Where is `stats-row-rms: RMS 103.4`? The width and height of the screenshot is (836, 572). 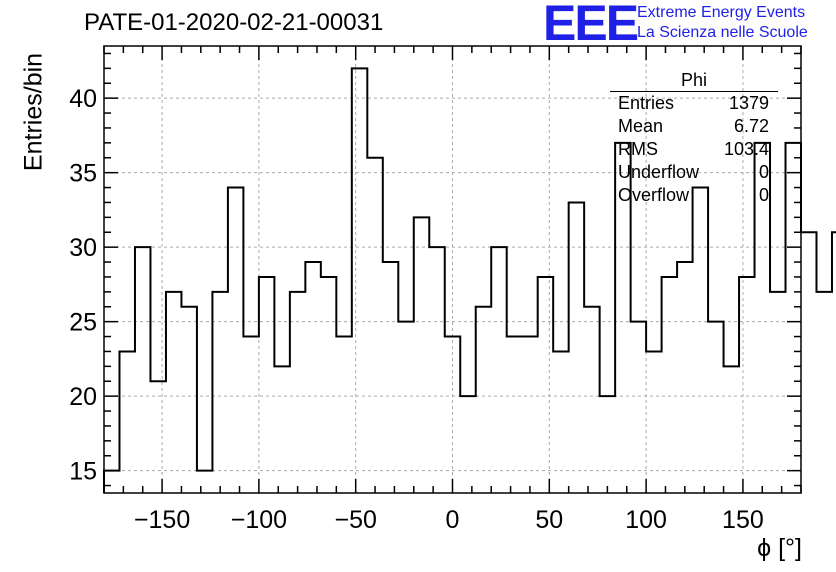
stats-row-rms: RMS 103.4 is located at coordinates (694, 149).